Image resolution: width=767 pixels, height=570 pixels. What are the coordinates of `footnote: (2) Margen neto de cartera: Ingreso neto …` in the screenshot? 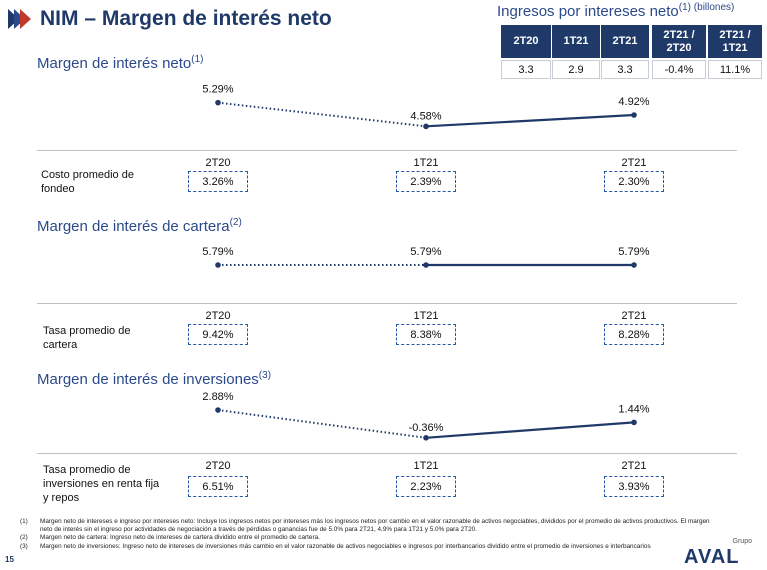 It's located at (365, 538).